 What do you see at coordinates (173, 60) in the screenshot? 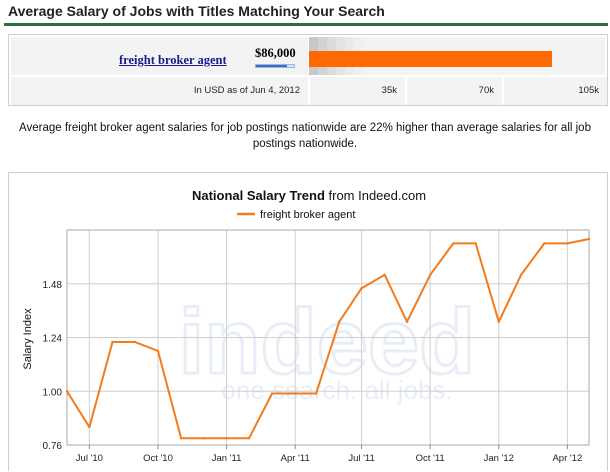
I see `job-title-link: freight broker agent` at bounding box center [173, 60].